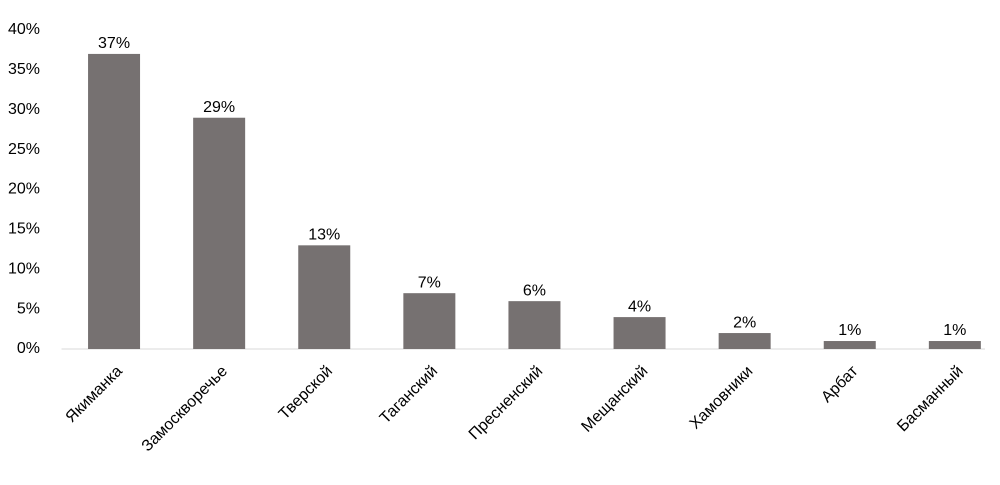  I want to click on data-label: 37%, so click(114, 43).